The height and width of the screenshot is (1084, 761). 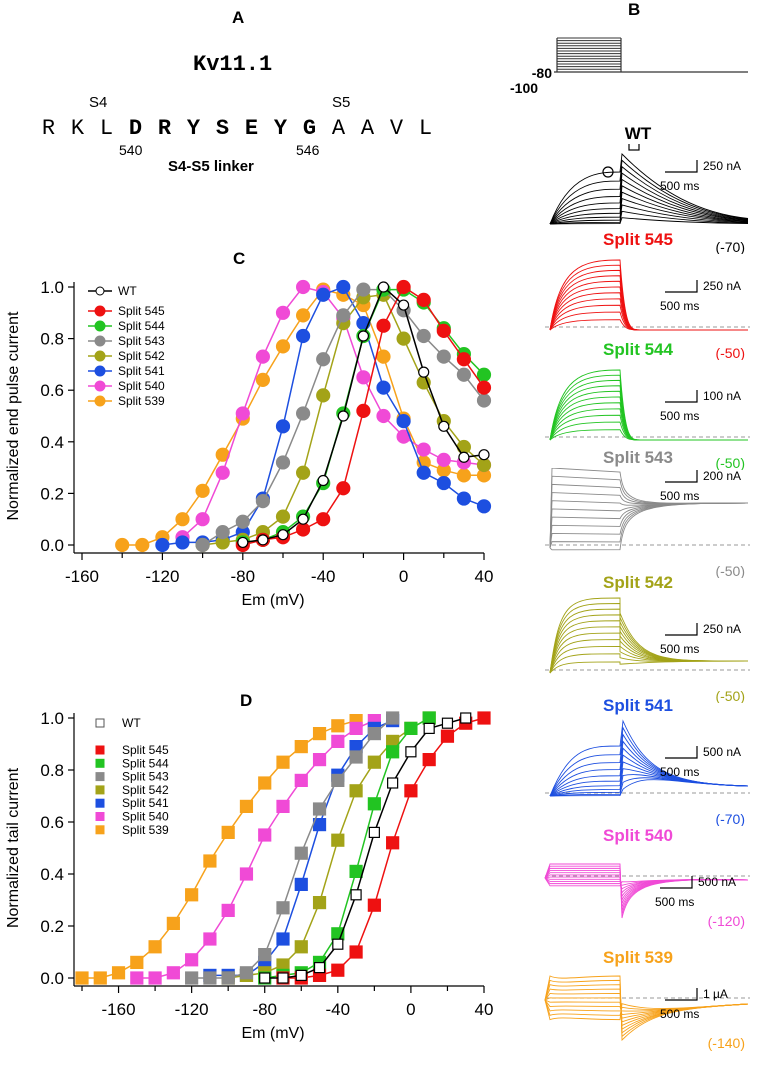 What do you see at coordinates (132, 763) in the screenshot?
I see `legend-item: Split 544` at bounding box center [132, 763].